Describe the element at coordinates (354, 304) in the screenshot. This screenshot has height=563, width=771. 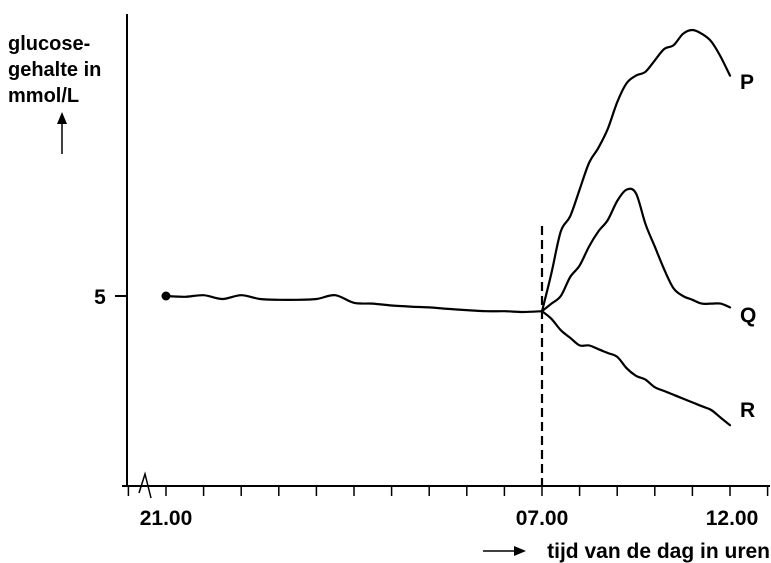
I see `baseline-curve` at that location.